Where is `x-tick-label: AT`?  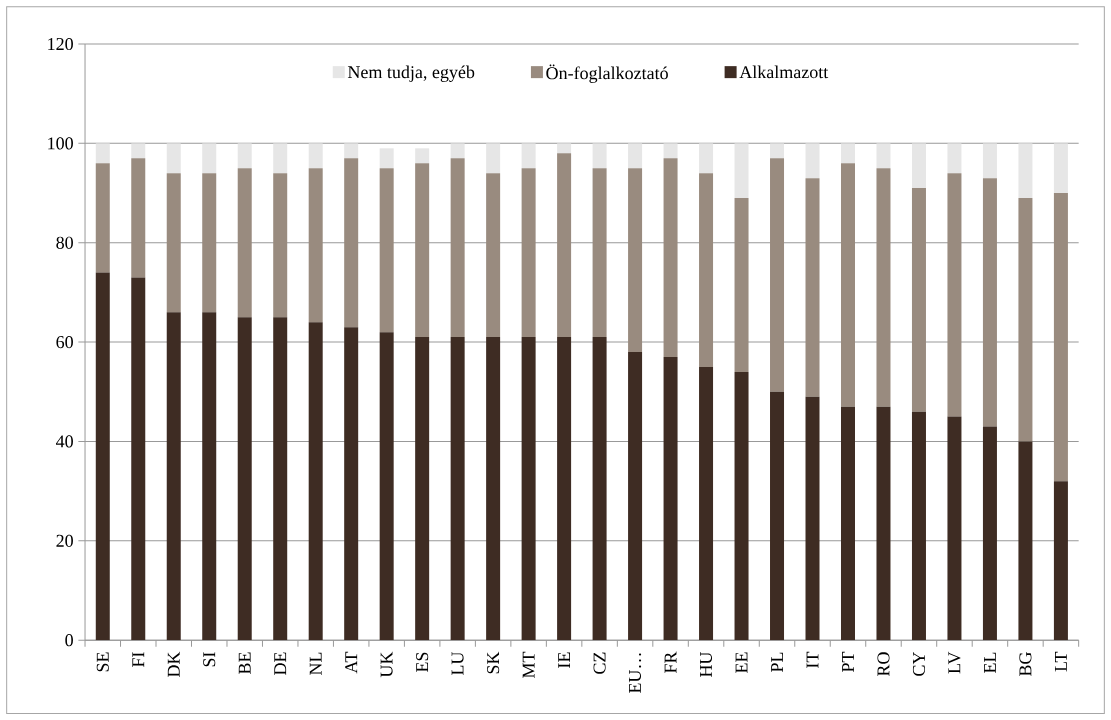 x-tick-label: AT is located at coordinates (351, 662).